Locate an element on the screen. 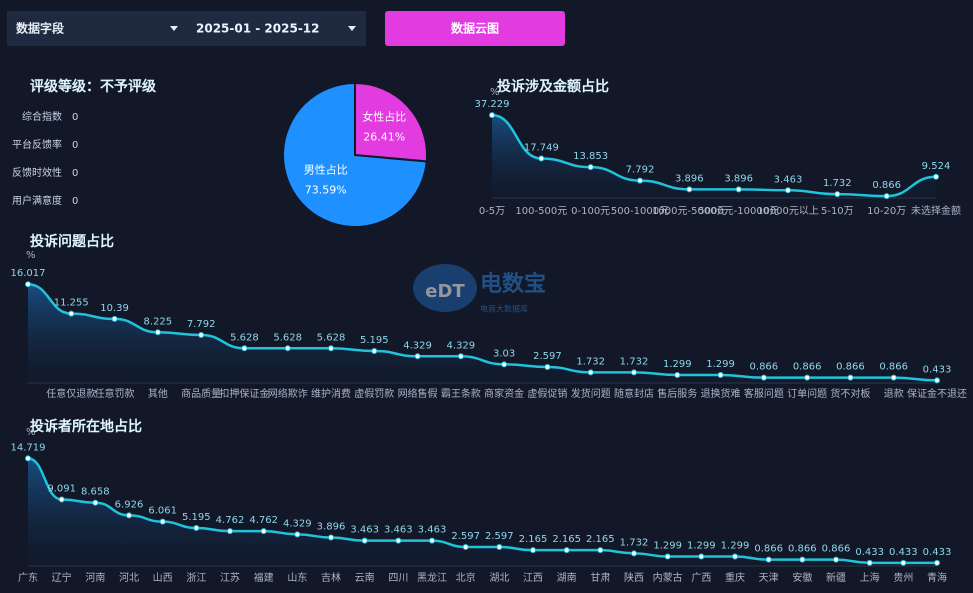 The height and width of the screenshot is (593, 973). date-range: 2025-01 - 2025-12 is located at coordinates (258, 29).